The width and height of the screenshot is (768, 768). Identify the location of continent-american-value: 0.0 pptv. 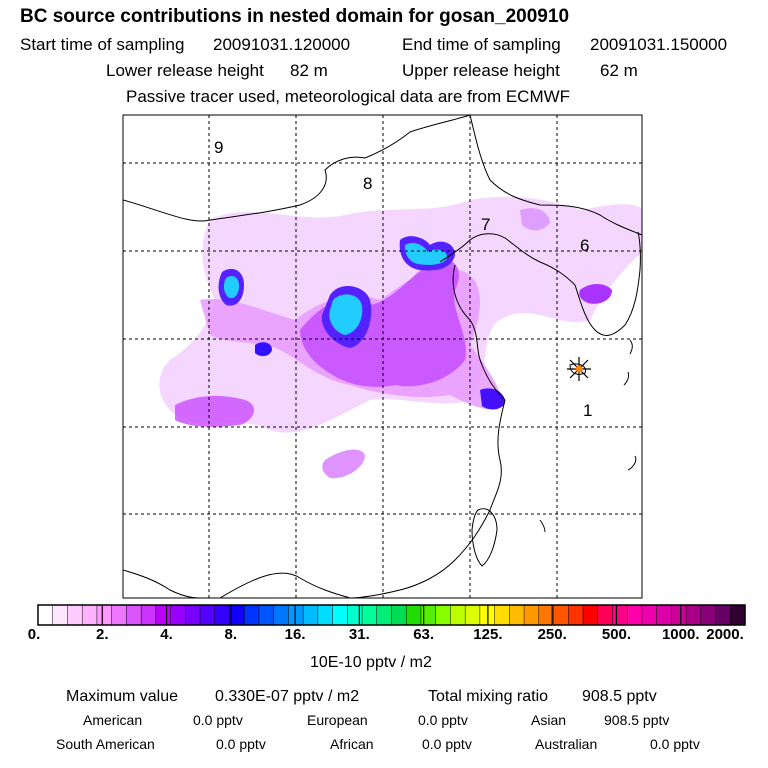
(218, 720).